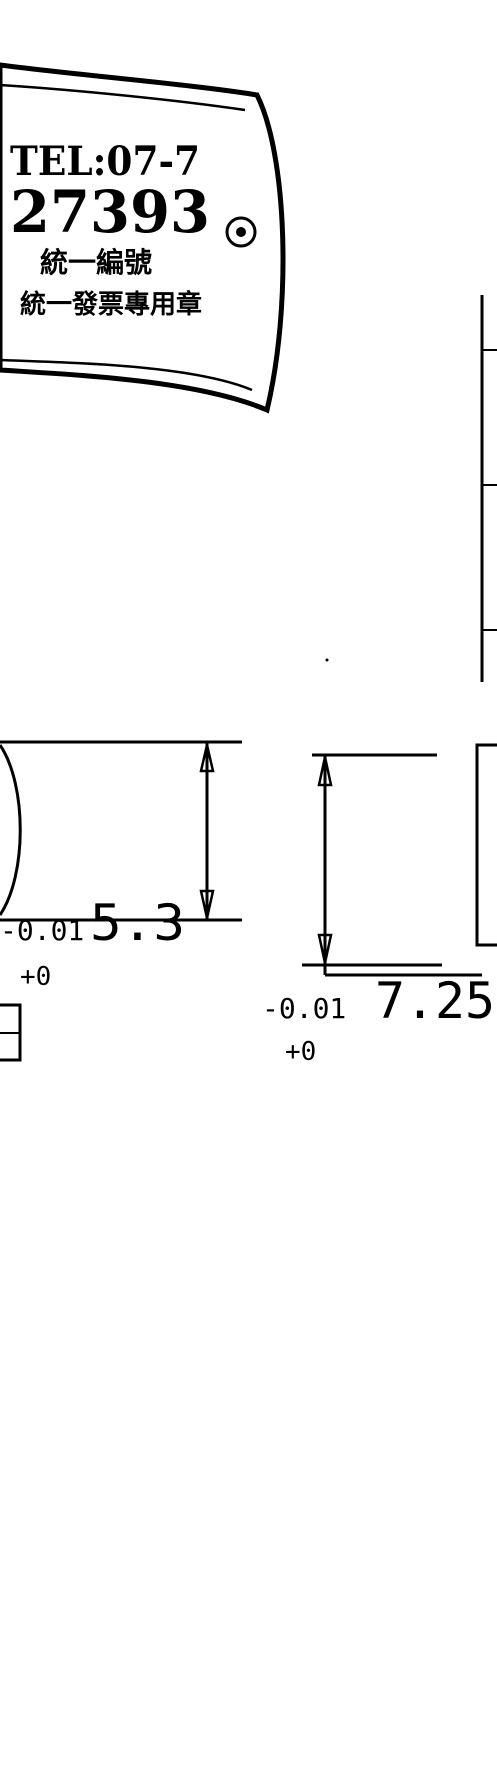 The width and height of the screenshot is (497, 1775). What do you see at coordinates (105, 161) in the screenshot?
I see `seal-phone: TEL:07-7` at bounding box center [105, 161].